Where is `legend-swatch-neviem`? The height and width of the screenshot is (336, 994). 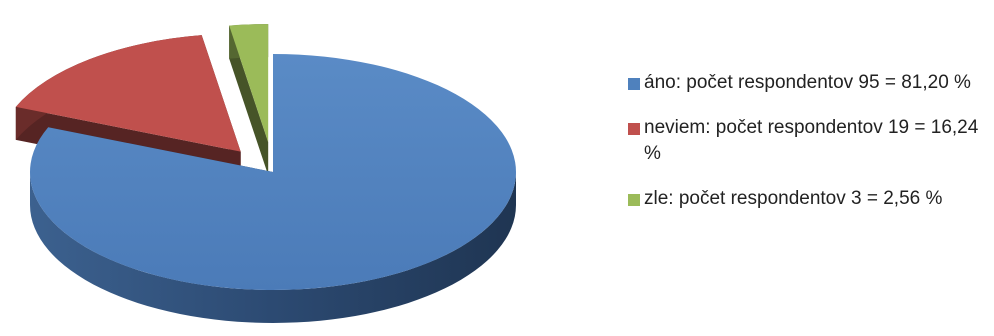
legend-swatch-neviem is located at coordinates (634, 129).